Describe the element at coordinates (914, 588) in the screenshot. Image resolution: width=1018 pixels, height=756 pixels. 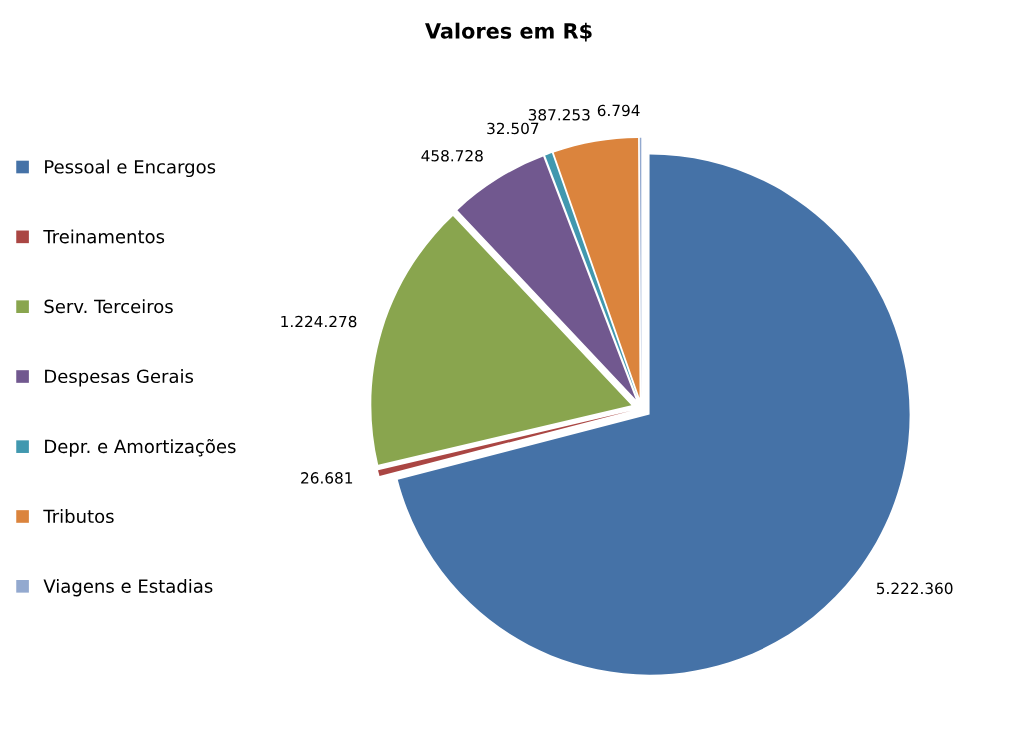
I see `data-label: 5.222.360` at that location.